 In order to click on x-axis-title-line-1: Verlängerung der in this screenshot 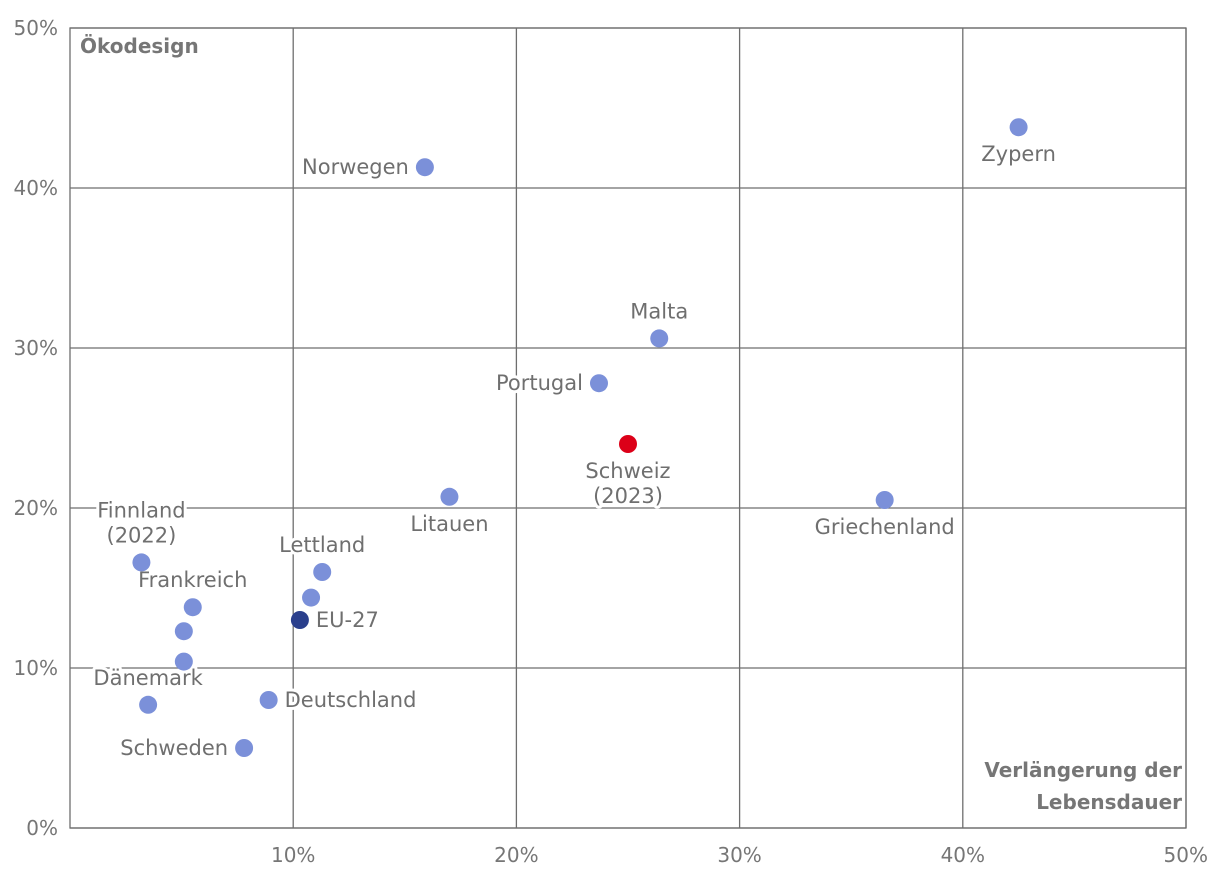, I will do `click(1083, 770)`.